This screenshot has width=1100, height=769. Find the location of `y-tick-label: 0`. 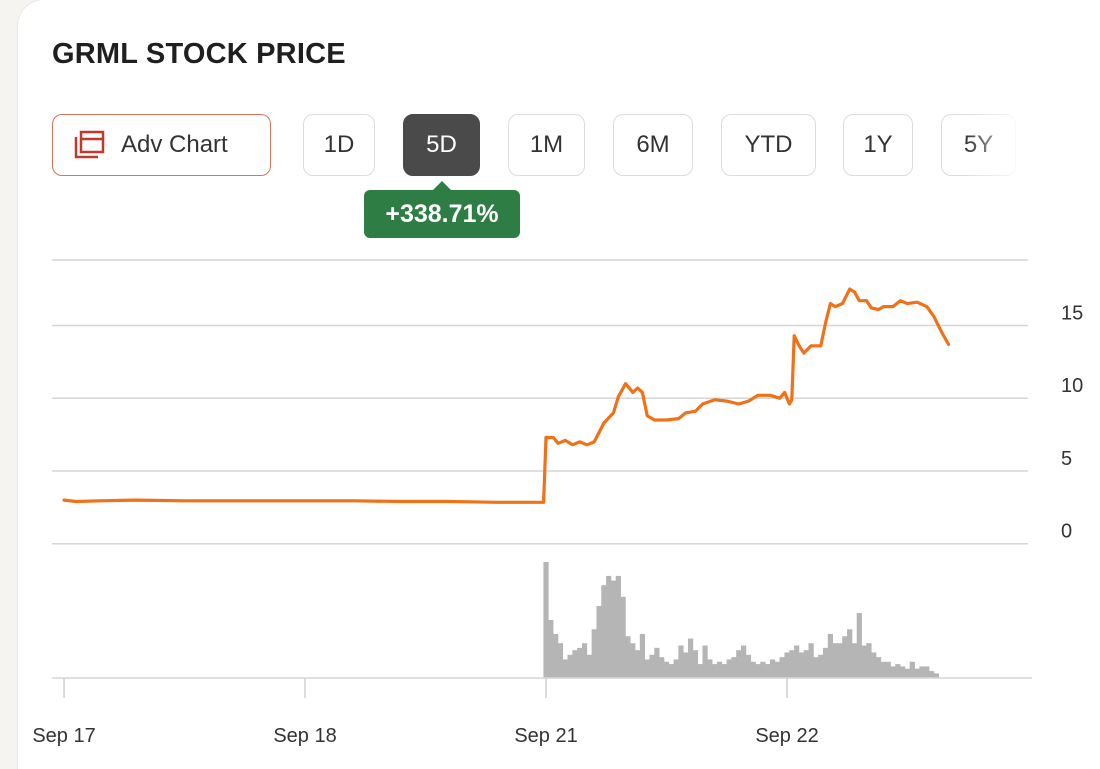

y-tick-label: 0 is located at coordinates (1066, 532).